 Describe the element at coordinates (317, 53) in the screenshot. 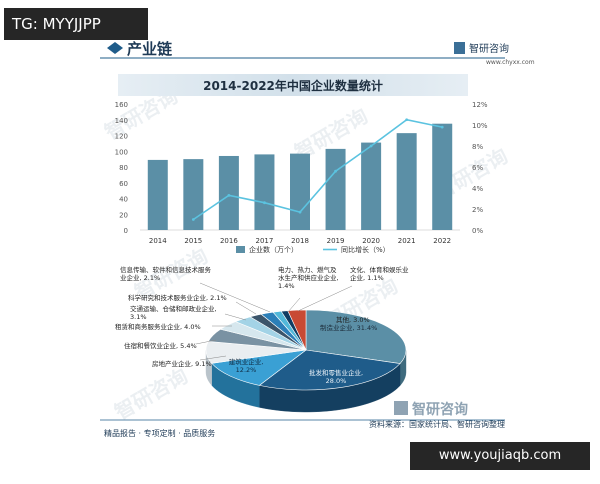

I see `header: 产业链 智研咨询 www.chyxx.com` at that location.